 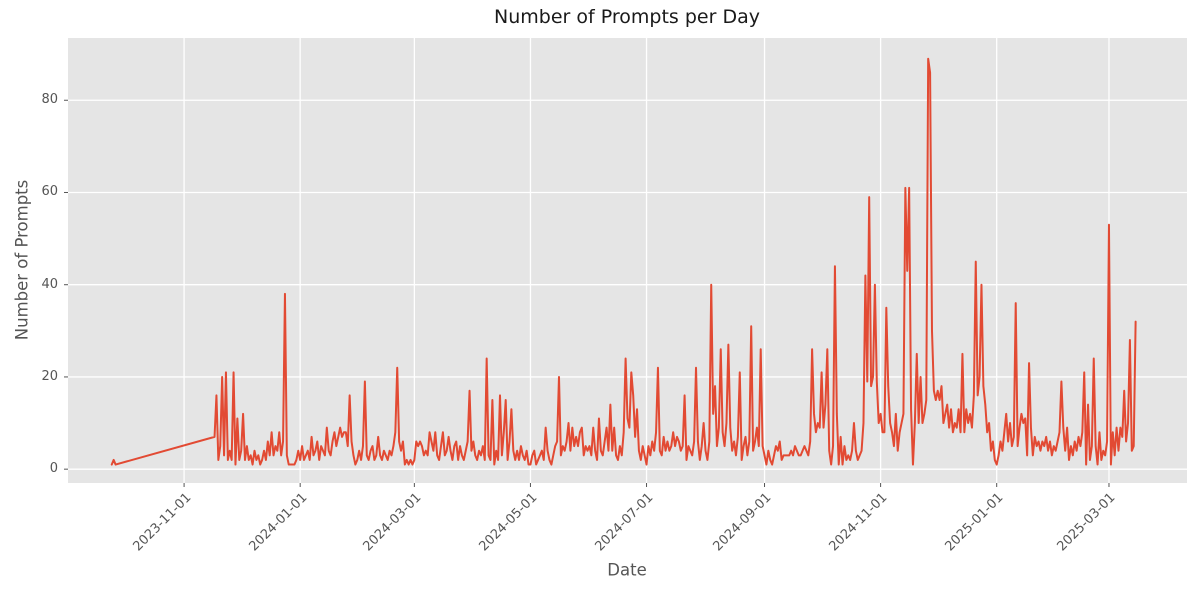 I want to click on y-tick-label: 40, so click(x=49, y=284).